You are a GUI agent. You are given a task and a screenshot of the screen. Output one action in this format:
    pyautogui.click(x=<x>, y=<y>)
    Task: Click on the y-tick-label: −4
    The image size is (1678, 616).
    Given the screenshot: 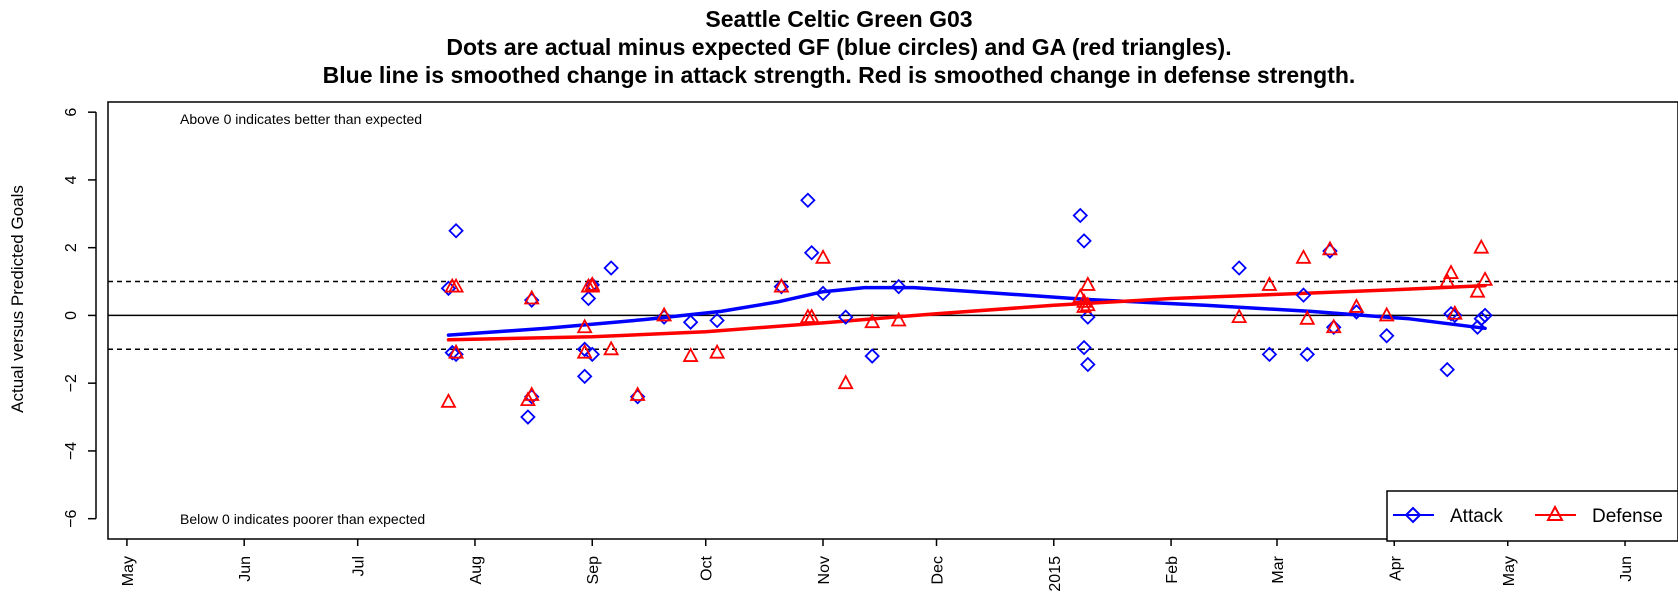 What is the action you would take?
    pyautogui.click(x=71, y=451)
    